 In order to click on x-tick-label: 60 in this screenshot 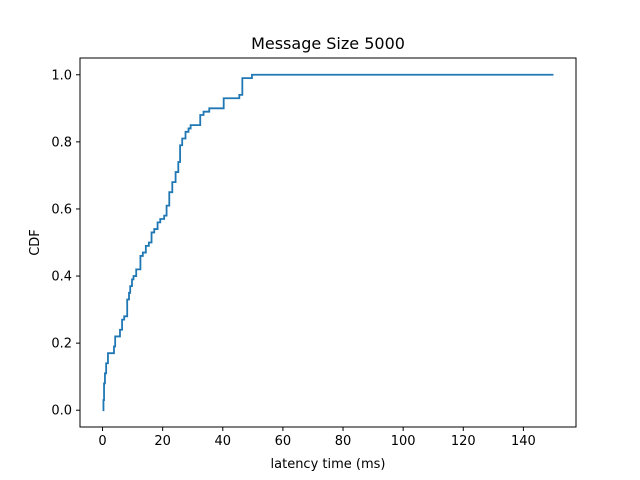, I will do `click(283, 441)`.